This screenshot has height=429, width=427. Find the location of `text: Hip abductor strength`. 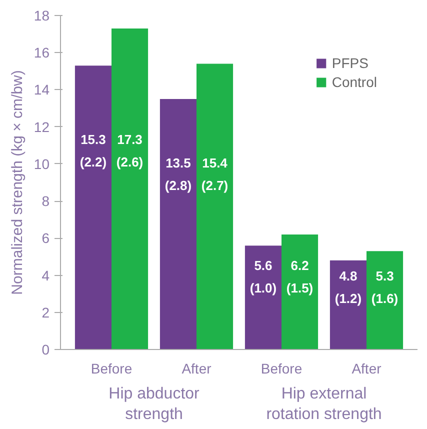

text: Hip abductor strength is located at coordinates (154, 404).